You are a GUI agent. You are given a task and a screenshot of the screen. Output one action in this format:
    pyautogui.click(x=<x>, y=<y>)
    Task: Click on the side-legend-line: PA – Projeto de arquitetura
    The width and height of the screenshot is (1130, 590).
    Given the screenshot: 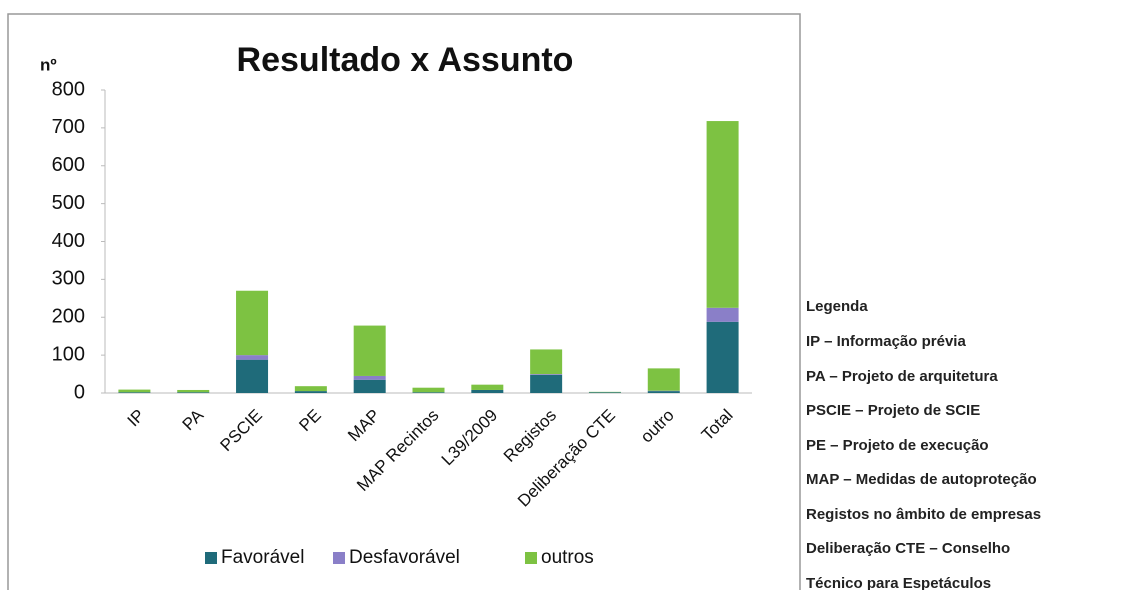 What is the action you would take?
    pyautogui.click(x=902, y=376)
    